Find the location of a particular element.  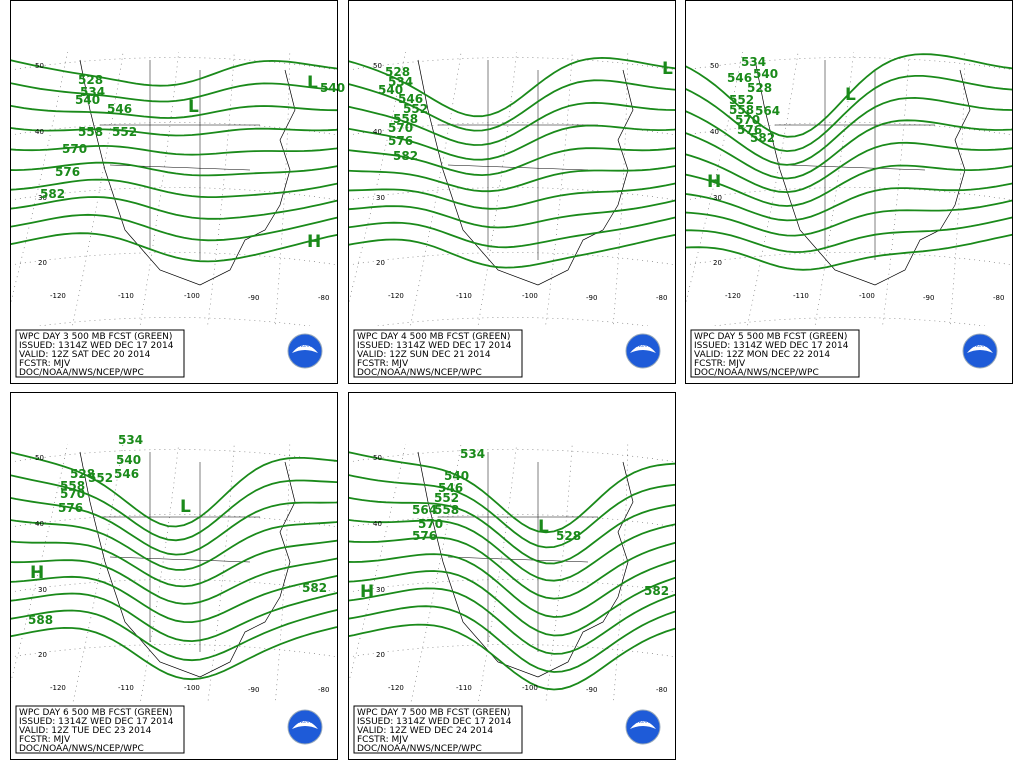

latitude-label: 50 is located at coordinates (39, 66).